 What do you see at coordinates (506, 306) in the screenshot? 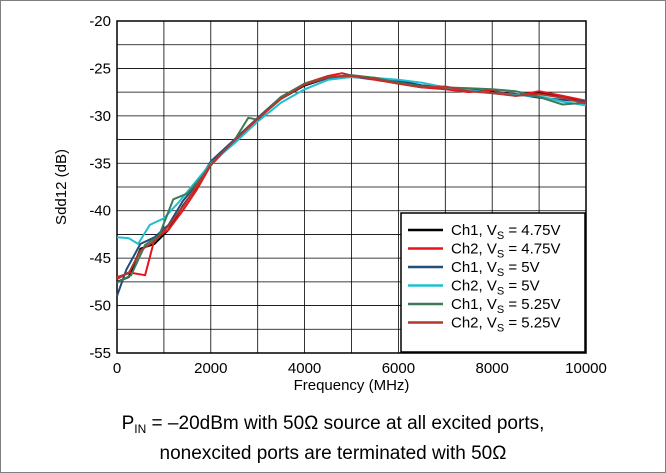
I see `legend-entry: Ch1, VS = 5.25V` at bounding box center [506, 306].